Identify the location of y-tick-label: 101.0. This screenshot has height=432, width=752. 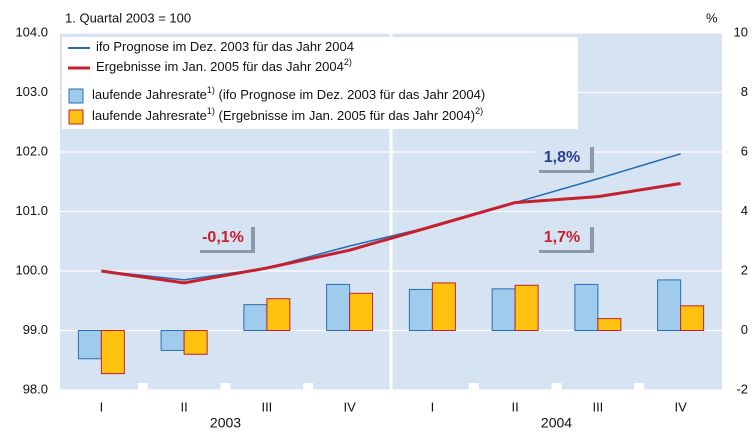
(31, 210).